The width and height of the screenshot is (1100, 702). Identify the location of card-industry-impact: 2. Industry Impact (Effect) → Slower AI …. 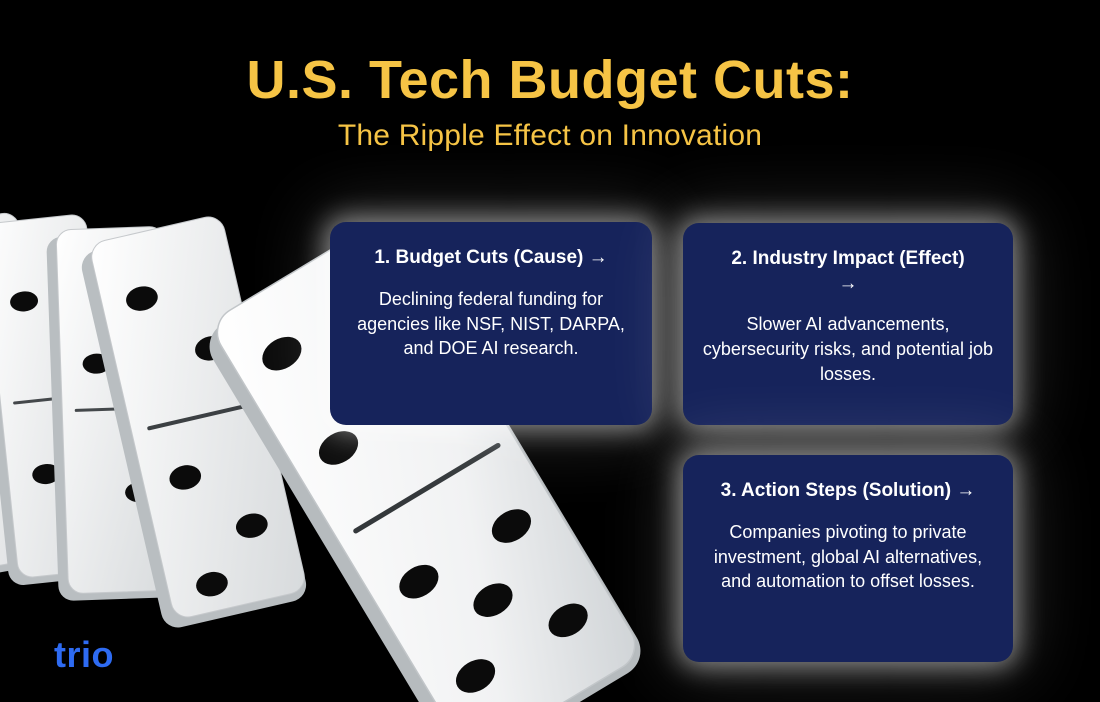
(848, 324).